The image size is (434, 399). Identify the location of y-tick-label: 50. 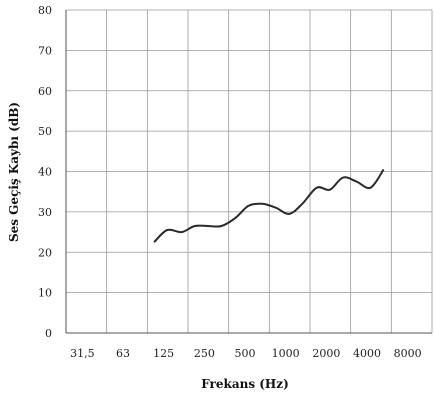
(45, 131).